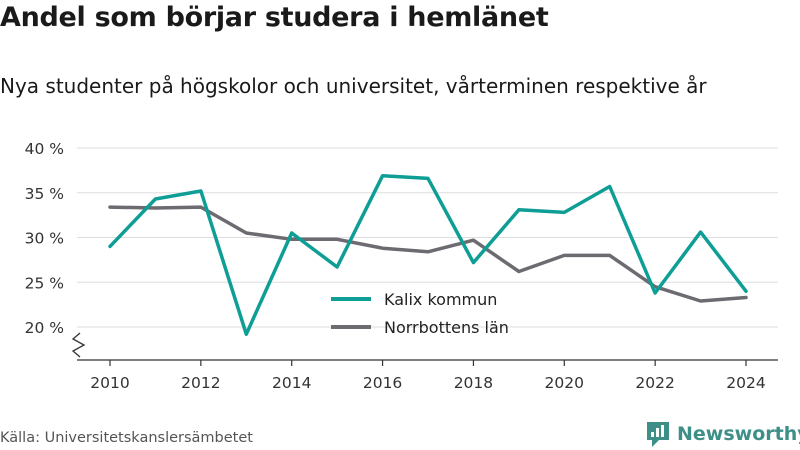 The height and width of the screenshot is (450, 800). What do you see at coordinates (420, 313) in the screenshot?
I see `legend: Kalix kommun Norrbottens län` at bounding box center [420, 313].